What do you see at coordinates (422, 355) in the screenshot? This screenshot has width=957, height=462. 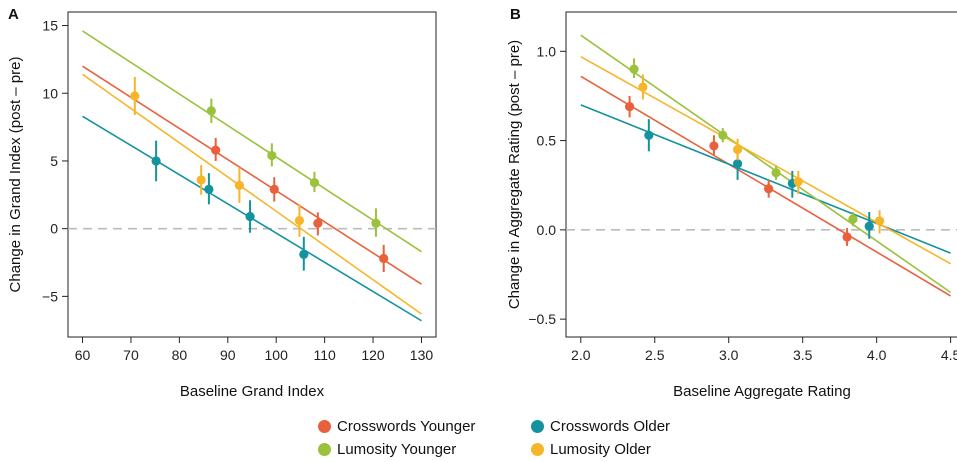 I see `panel-a-xtick-label-7: 130` at bounding box center [422, 355].